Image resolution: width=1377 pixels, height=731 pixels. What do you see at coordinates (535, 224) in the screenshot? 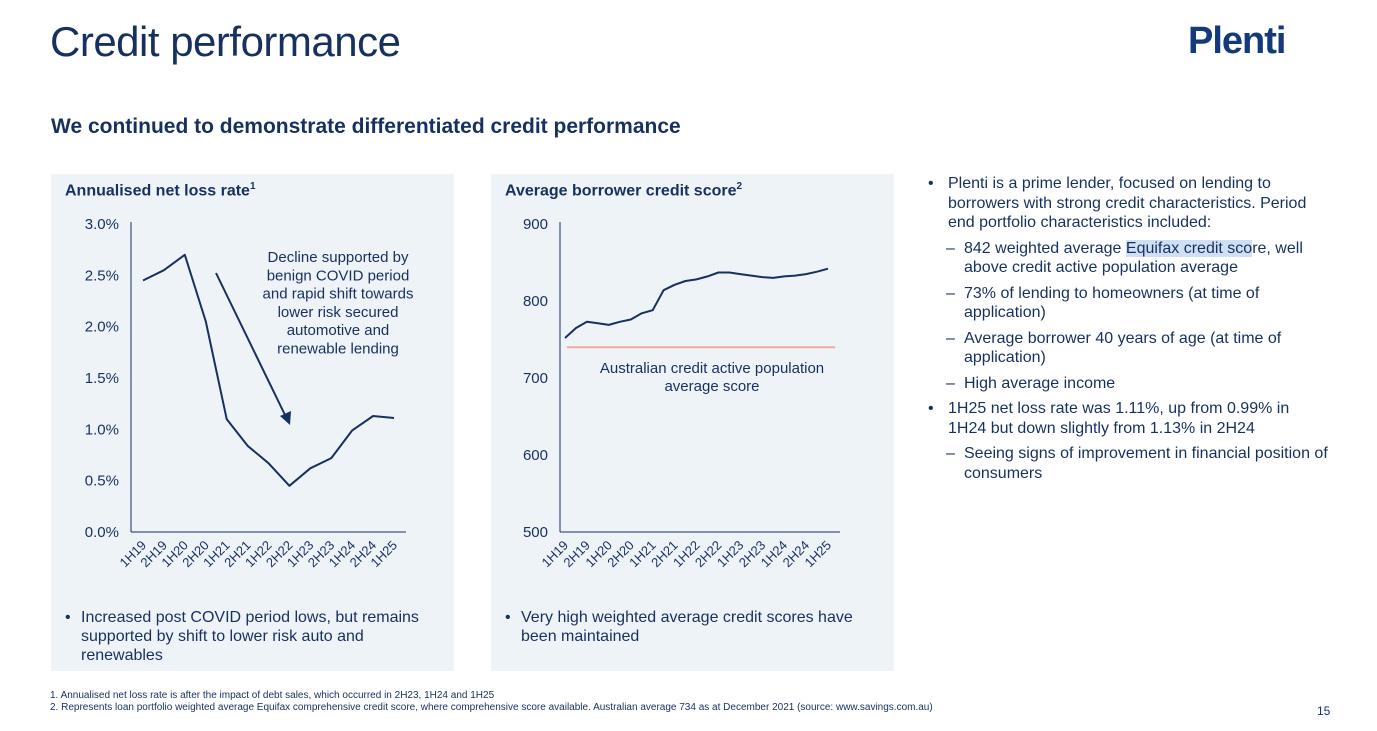
I see `y-tick-label: 900` at bounding box center [535, 224].